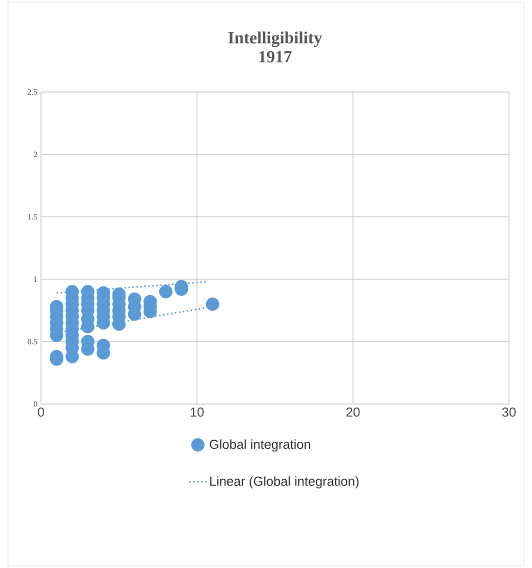  I want to click on y-tick-label: 0.5, so click(33, 341).